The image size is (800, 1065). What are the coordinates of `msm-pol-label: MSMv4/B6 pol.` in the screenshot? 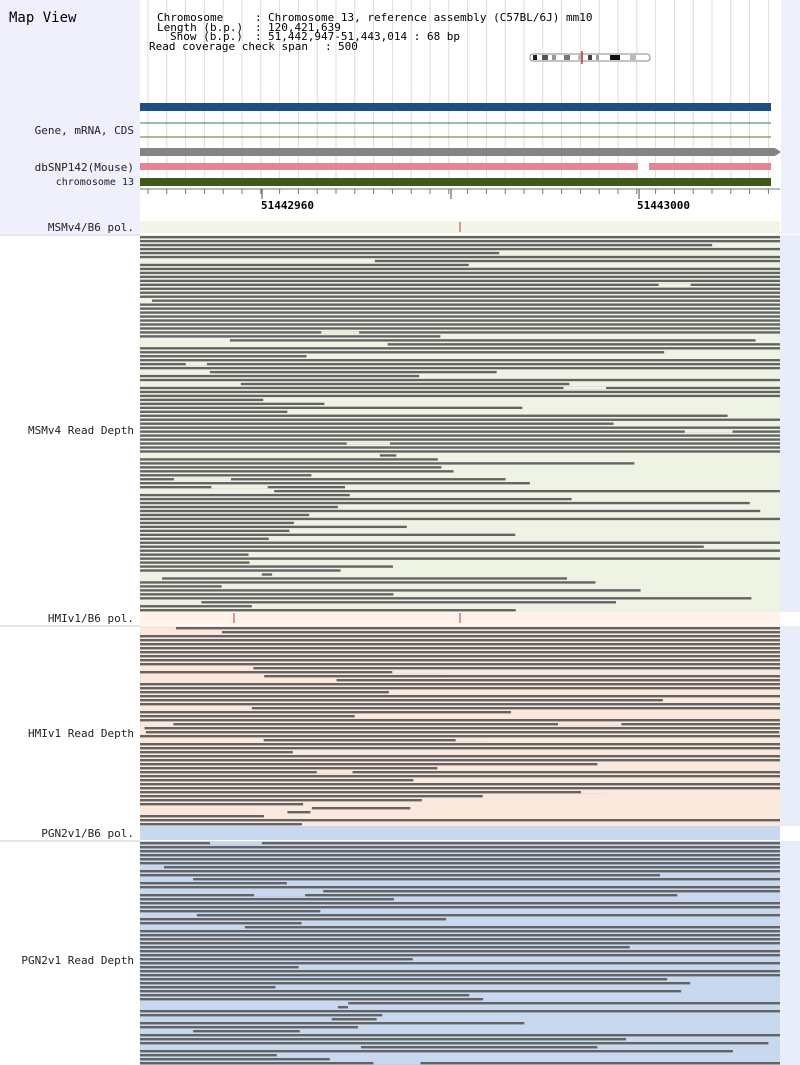 It's located at (90, 227).